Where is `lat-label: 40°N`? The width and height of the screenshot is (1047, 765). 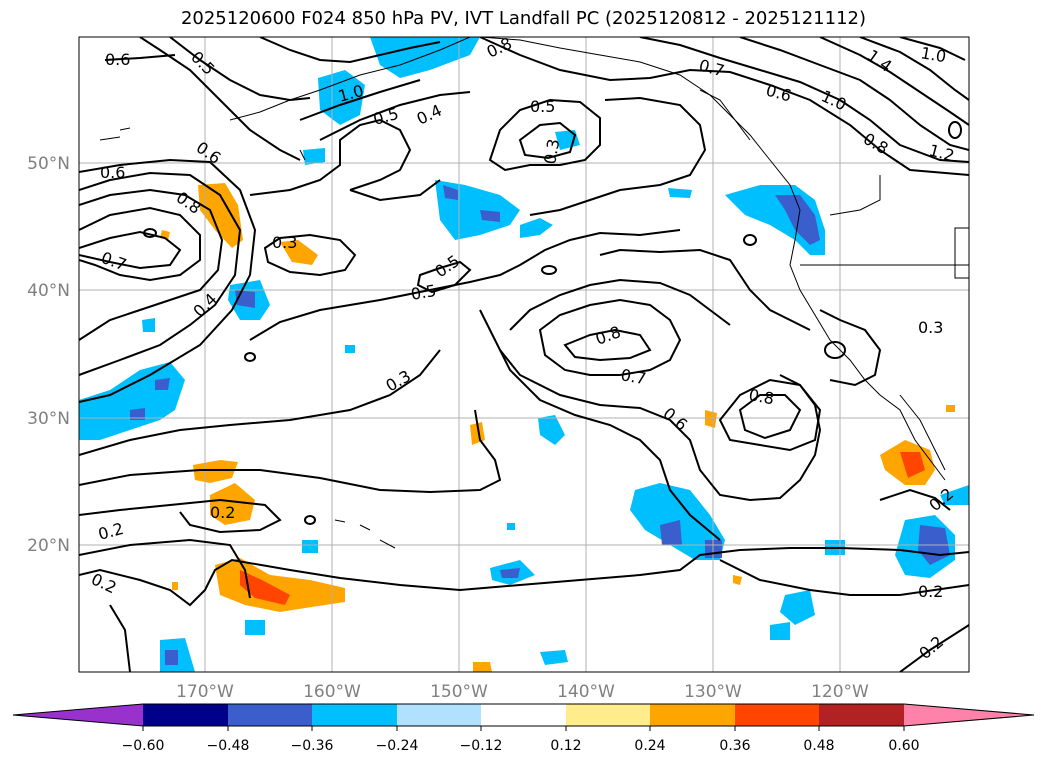 lat-label: 40°N is located at coordinates (48, 291).